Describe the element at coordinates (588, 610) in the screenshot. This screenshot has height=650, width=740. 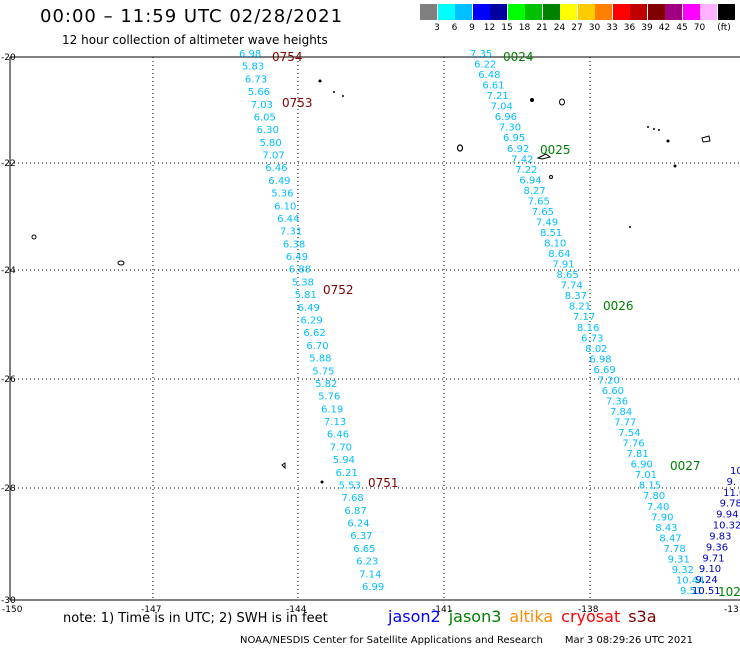
I see `lon-label: -138` at that location.